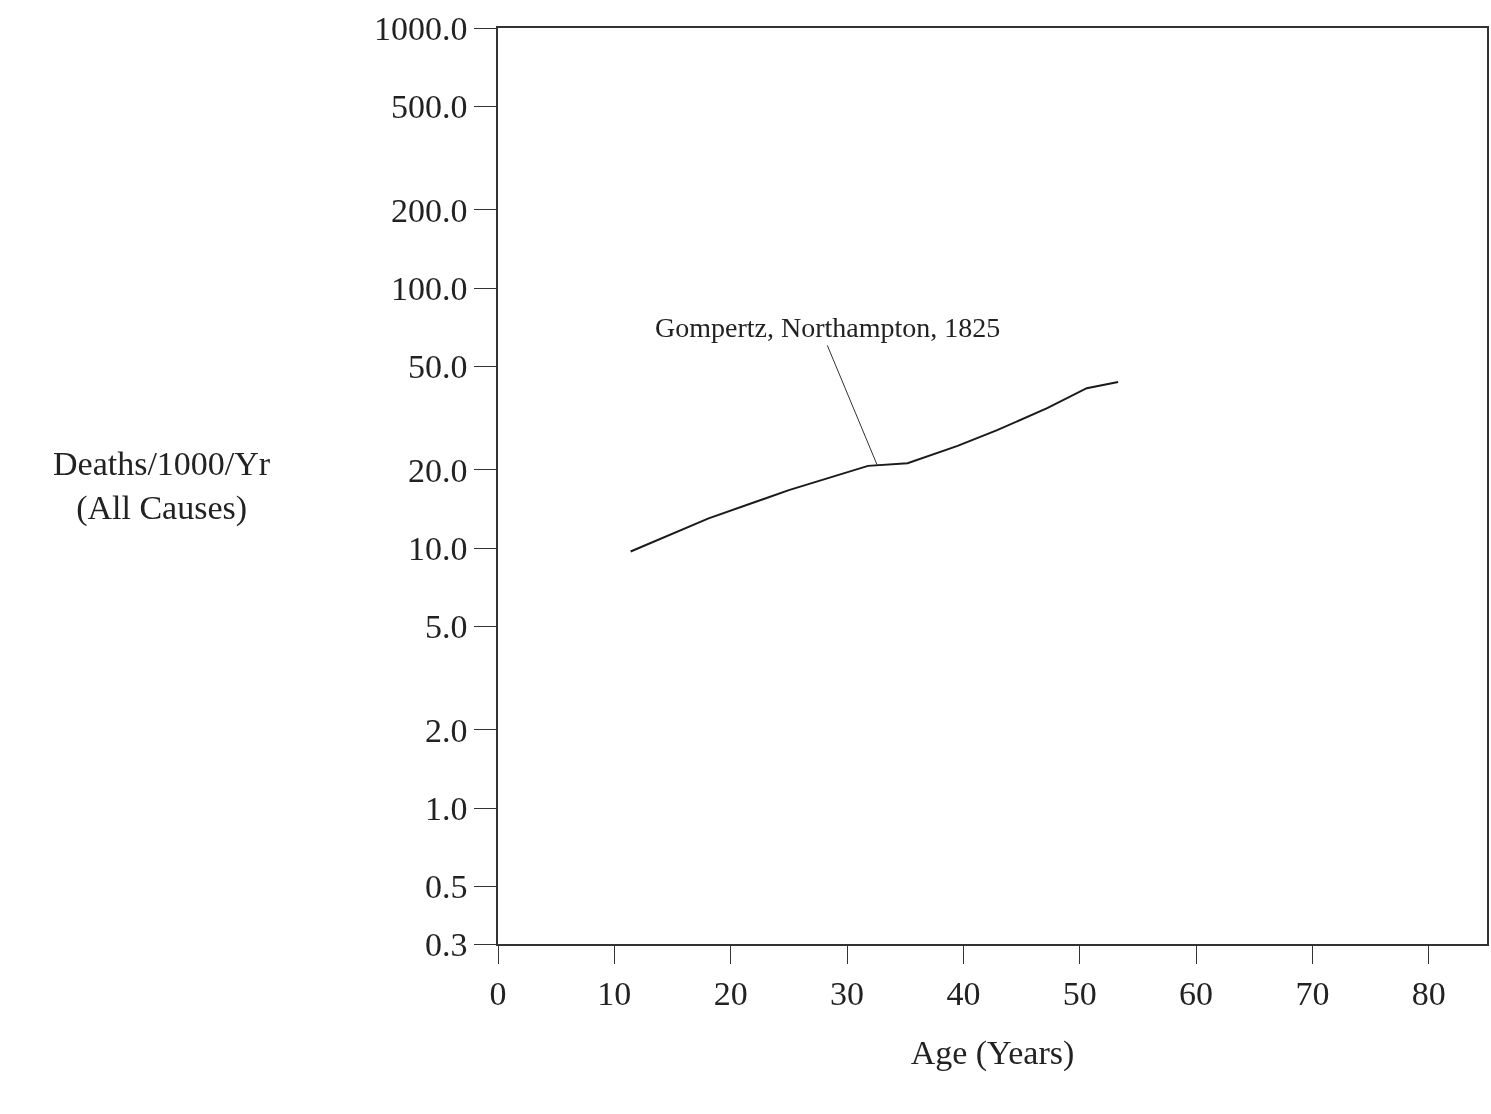 This screenshot has width=1491, height=1114. What do you see at coordinates (162, 486) in the screenshot?
I see `y-axis-title: Deaths/1000/Yr (All Causes)` at bounding box center [162, 486].